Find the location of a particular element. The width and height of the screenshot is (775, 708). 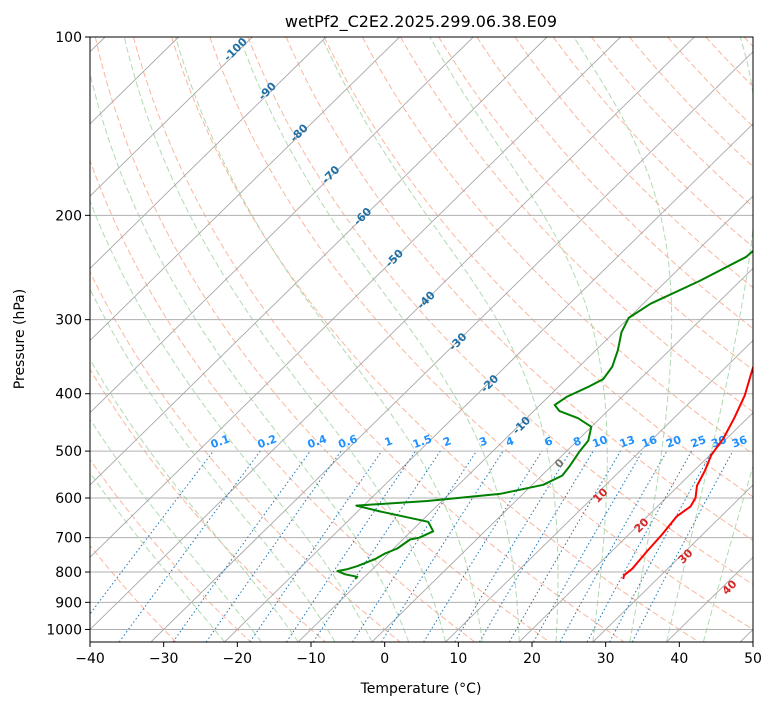

mixing-ratio-label: 2 is located at coordinates (447, 441).